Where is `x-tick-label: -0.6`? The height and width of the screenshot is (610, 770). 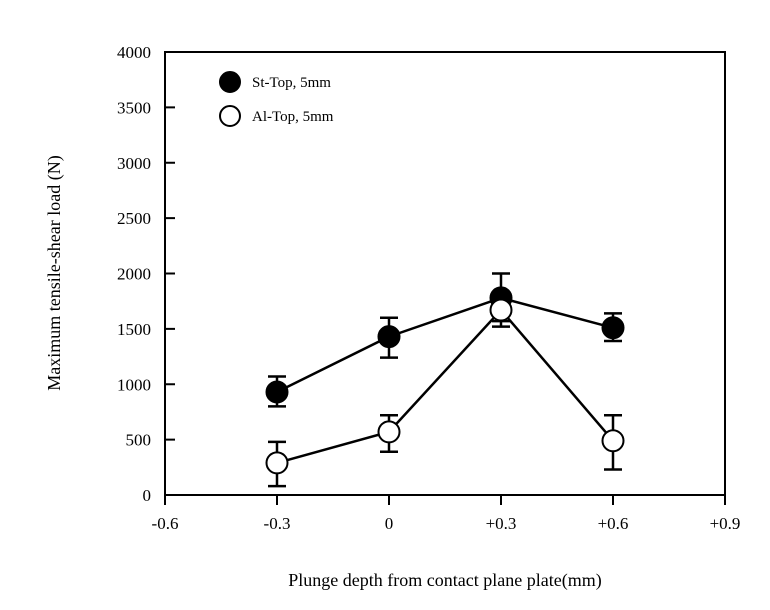
x-tick-label: -0.6 is located at coordinates (165, 523).